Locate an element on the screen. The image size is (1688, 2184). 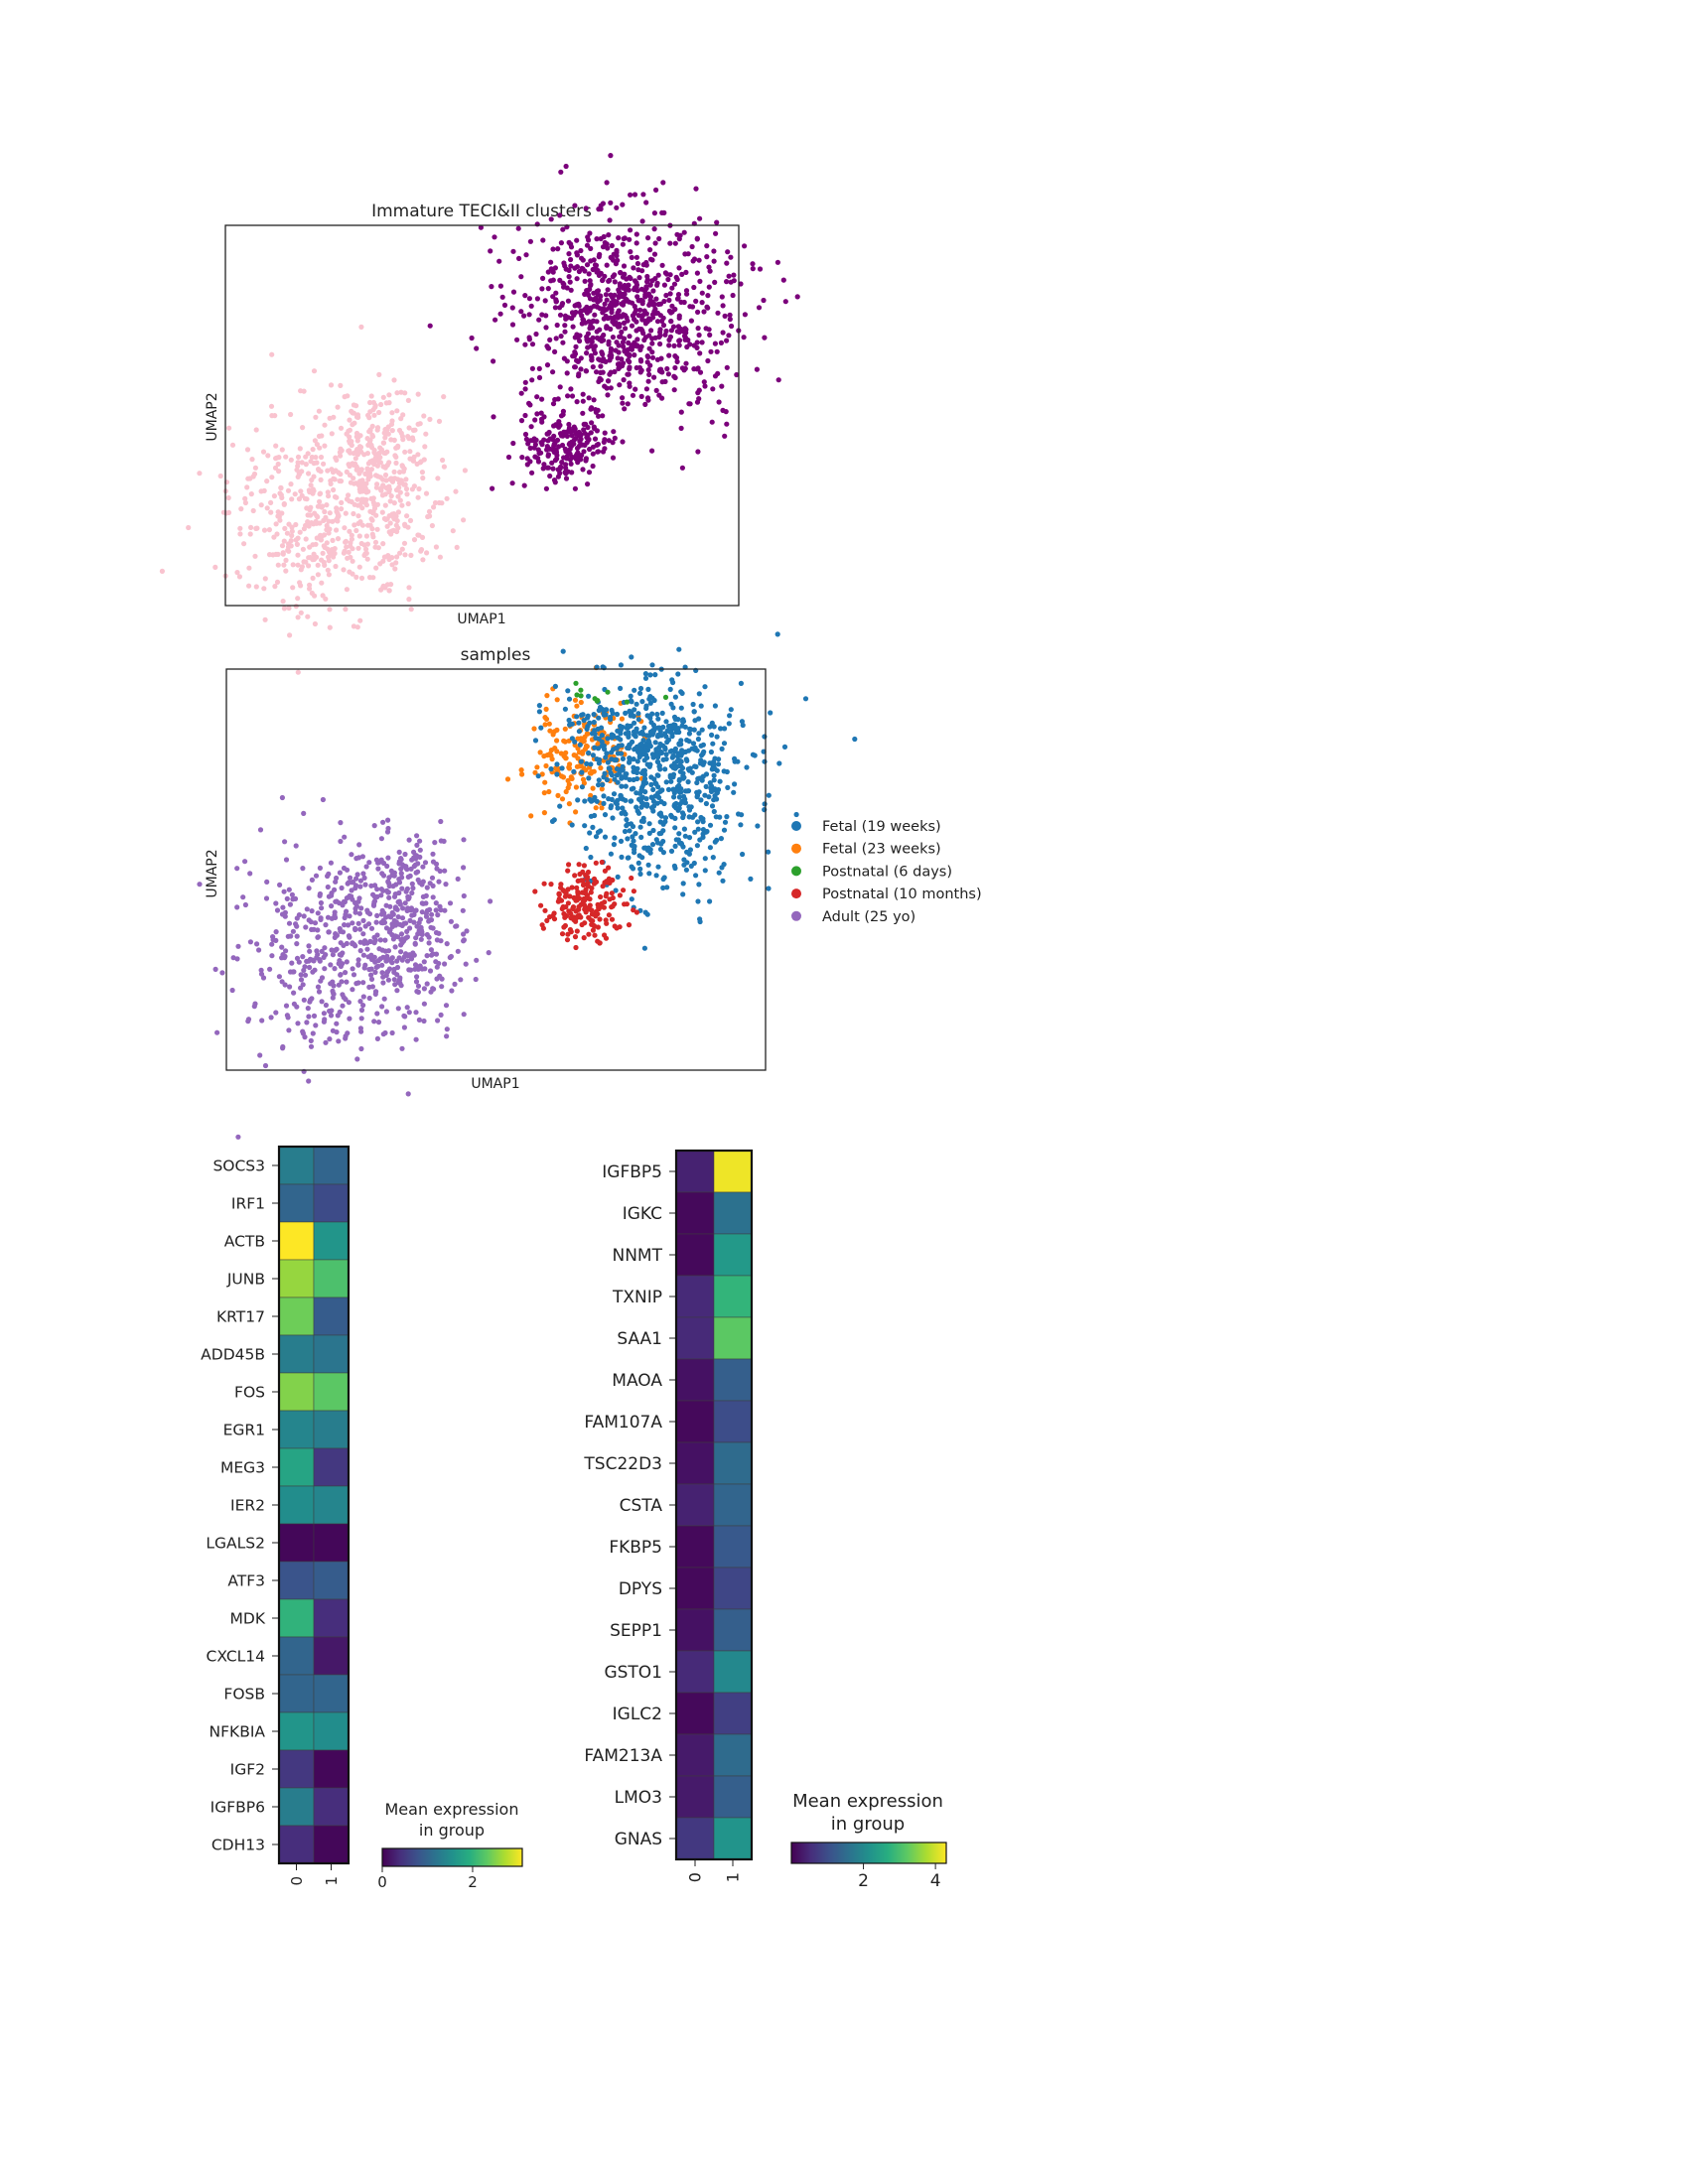
colorbar-tick-label: 2 is located at coordinates (863, 1881).